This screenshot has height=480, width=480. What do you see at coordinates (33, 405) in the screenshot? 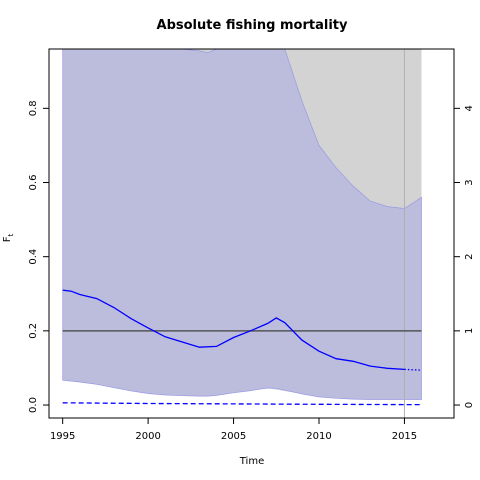
I see `y-tick-label: 0.0` at bounding box center [33, 405].